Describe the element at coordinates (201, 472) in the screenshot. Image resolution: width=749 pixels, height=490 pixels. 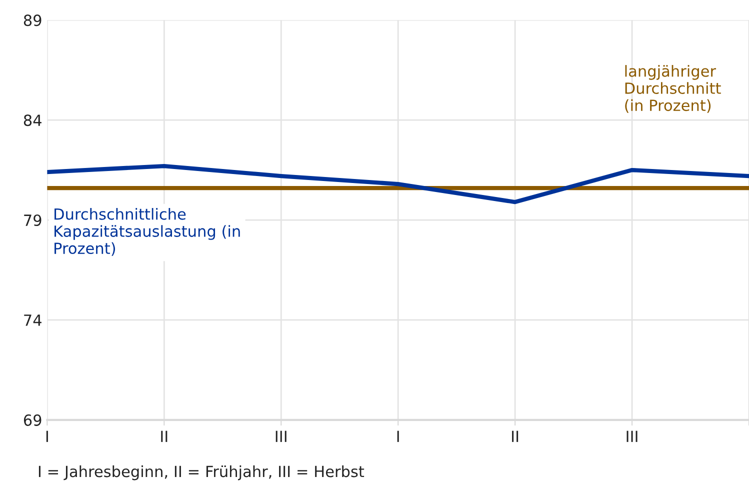
I see `text: I = Jahresbeginn, II = Frühjahr, III = Herbst` at that location.